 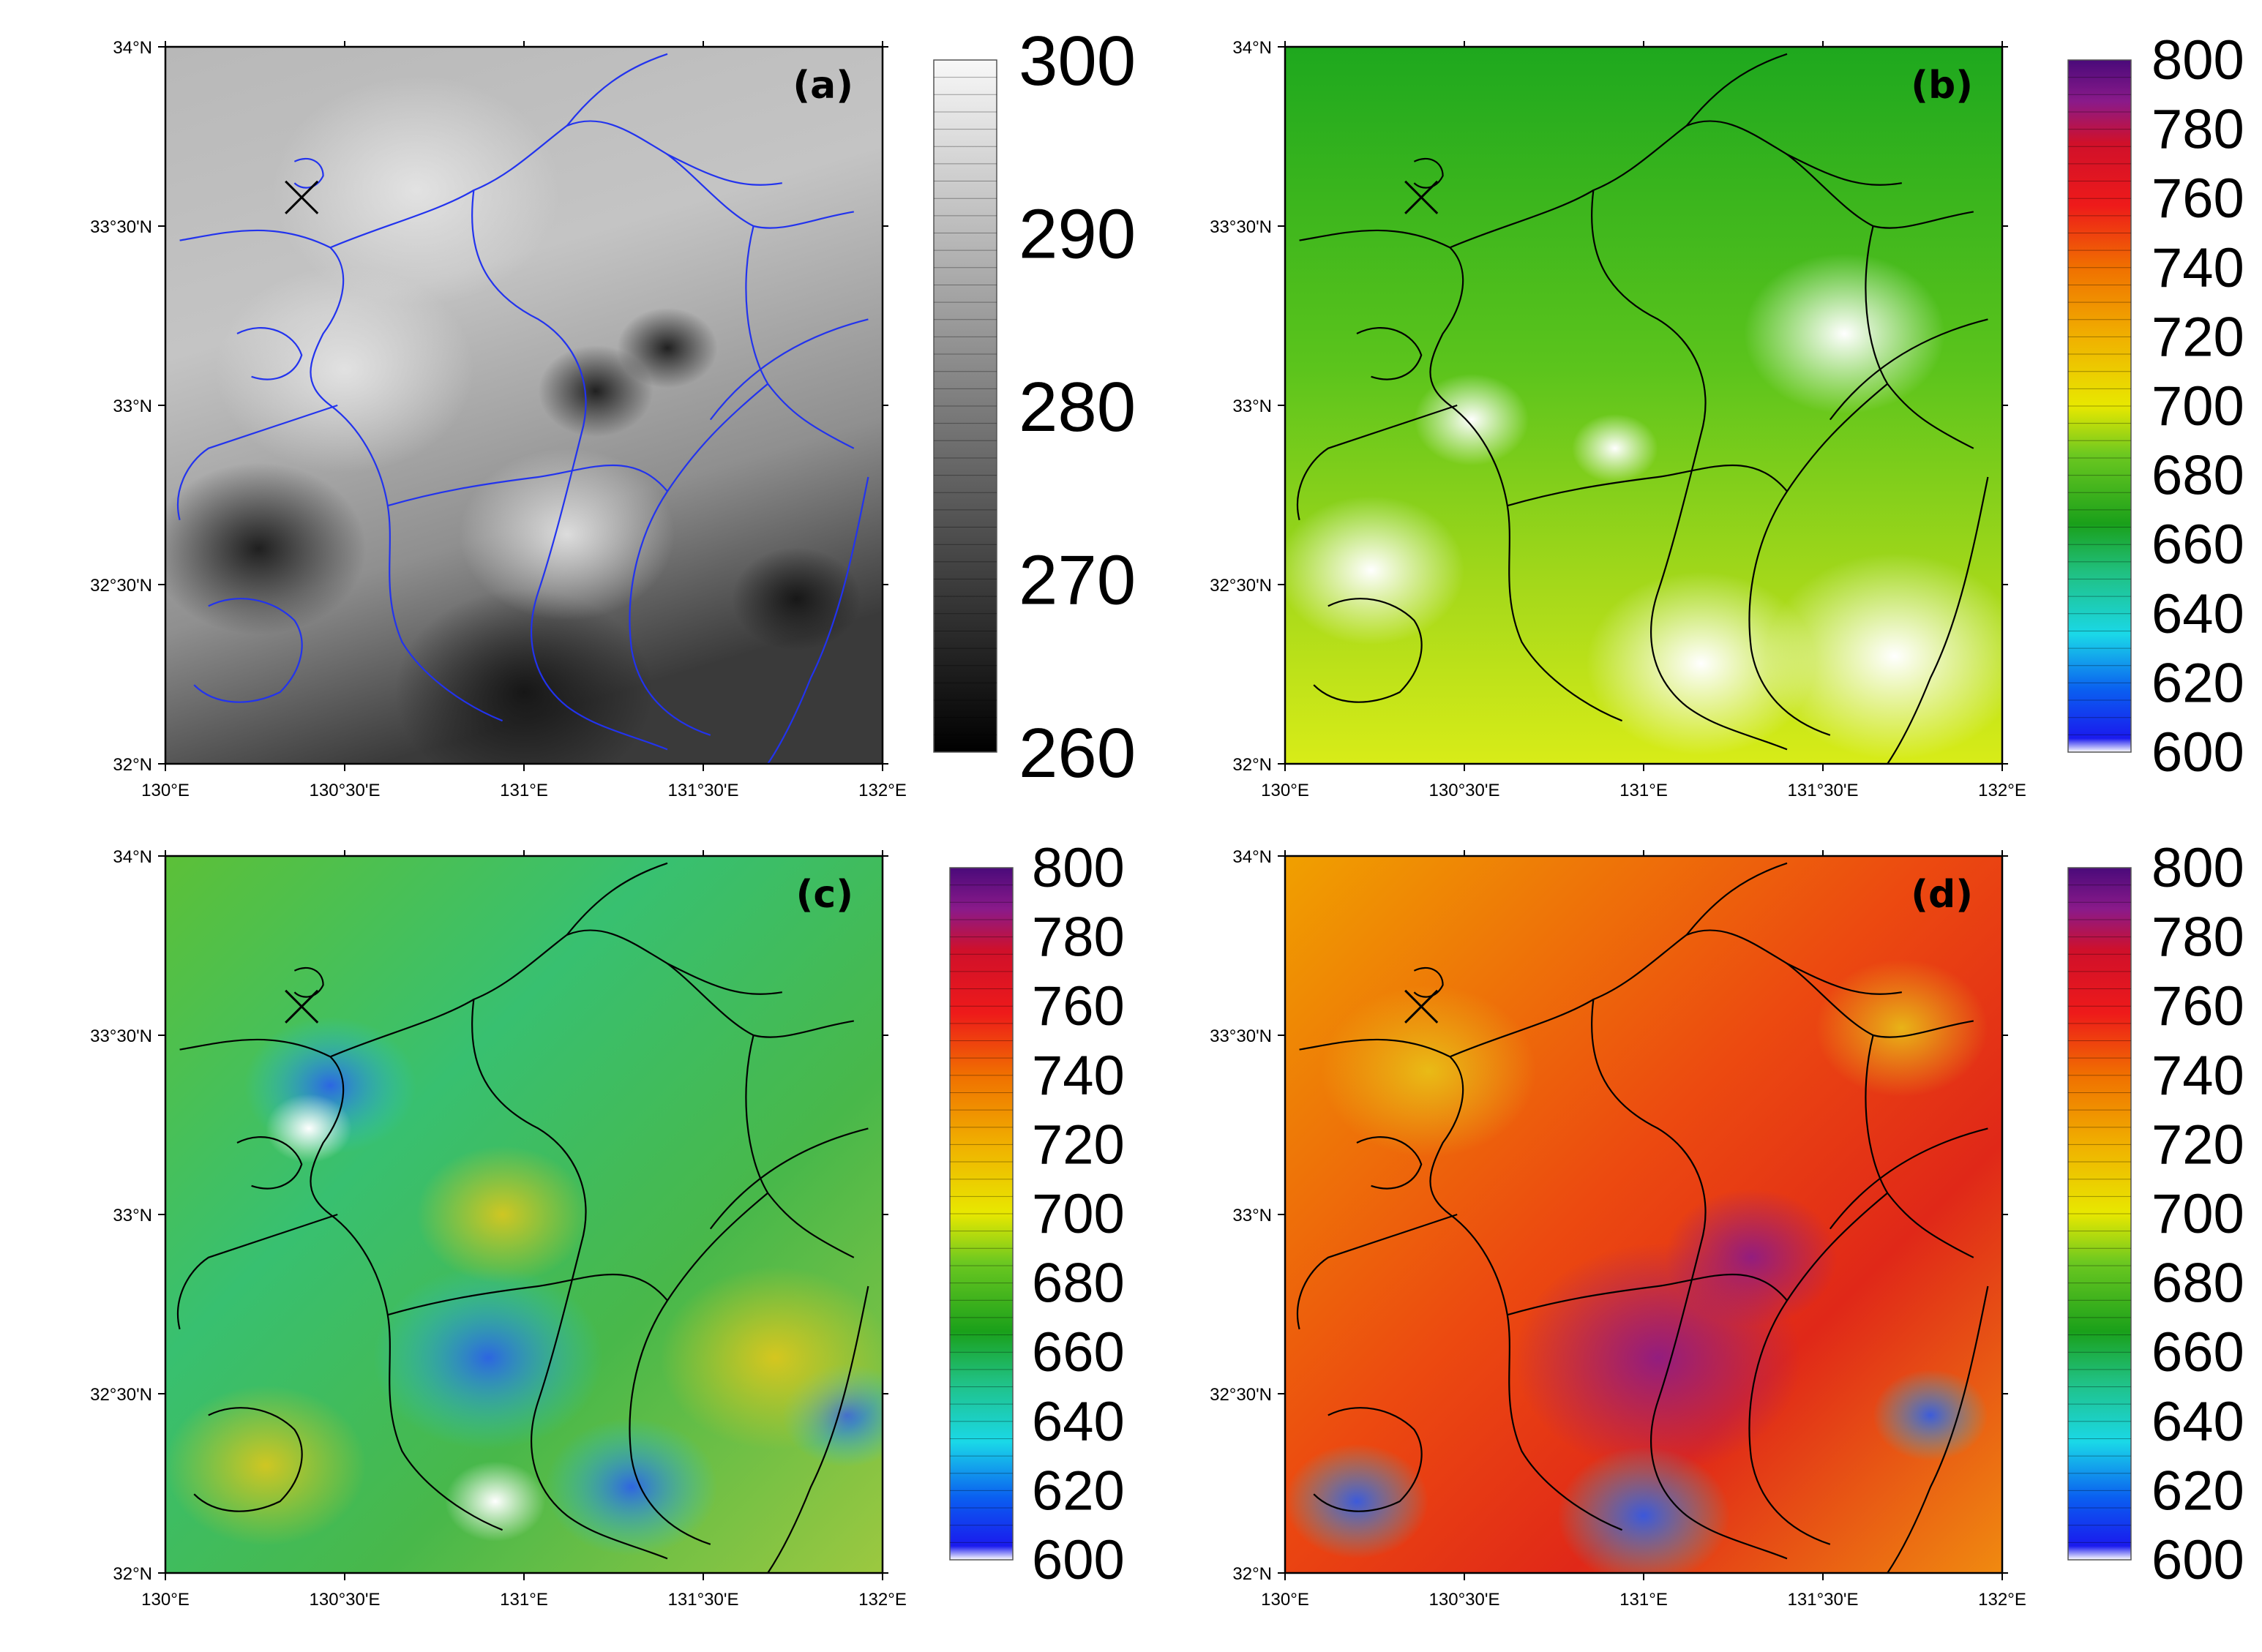 I want to click on colorbar: 800 780 760 740 720 700 680 660 640 620 600, so click(x=2155, y=407).